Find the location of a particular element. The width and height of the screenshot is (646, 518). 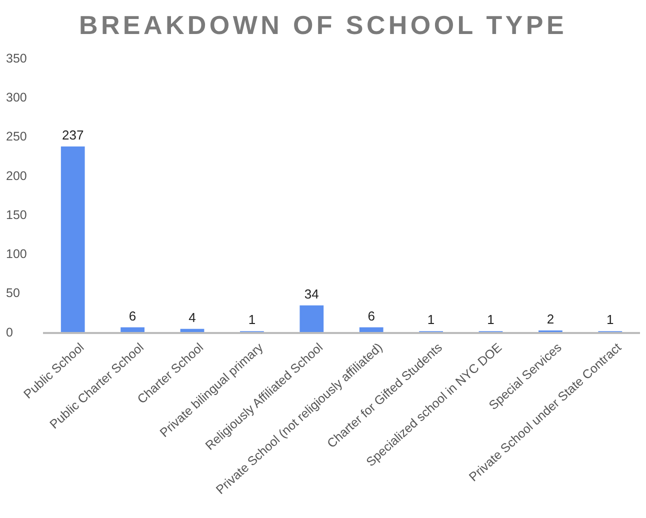

chart-title: BREAKDOWN OF SCHOOL TYPE is located at coordinates (323, 25).